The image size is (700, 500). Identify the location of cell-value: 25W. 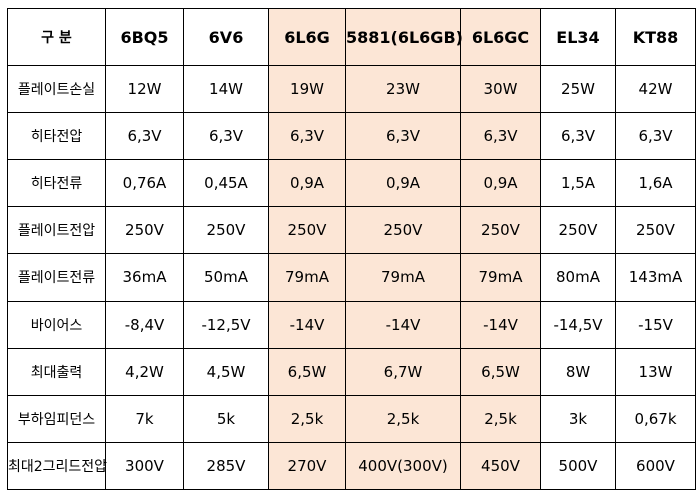
(578, 89).